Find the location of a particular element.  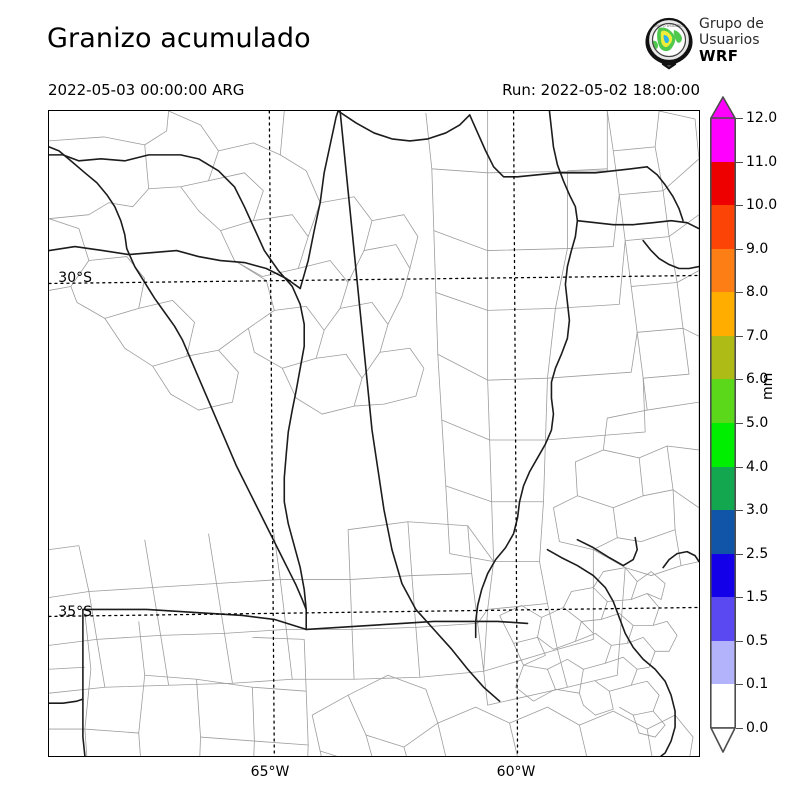

globe-emblem-icon: GRUPO USUARIOS is located at coordinates (669, 42).